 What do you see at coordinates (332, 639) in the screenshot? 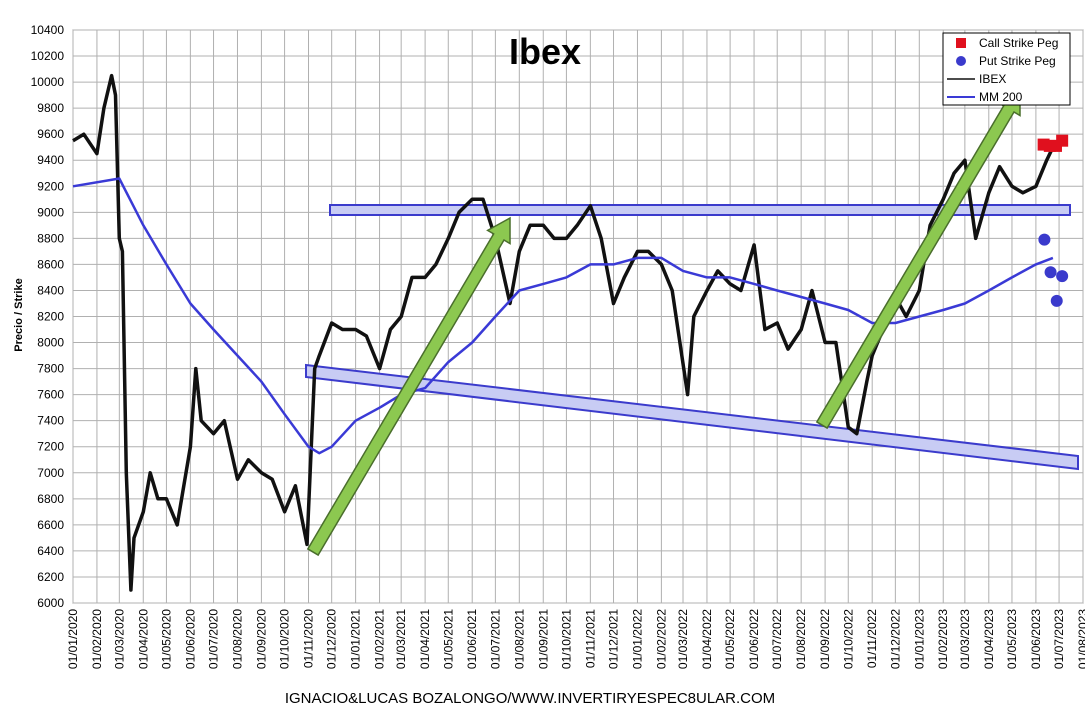
I see `x-tick-label: 01/12/2020` at bounding box center [332, 639].